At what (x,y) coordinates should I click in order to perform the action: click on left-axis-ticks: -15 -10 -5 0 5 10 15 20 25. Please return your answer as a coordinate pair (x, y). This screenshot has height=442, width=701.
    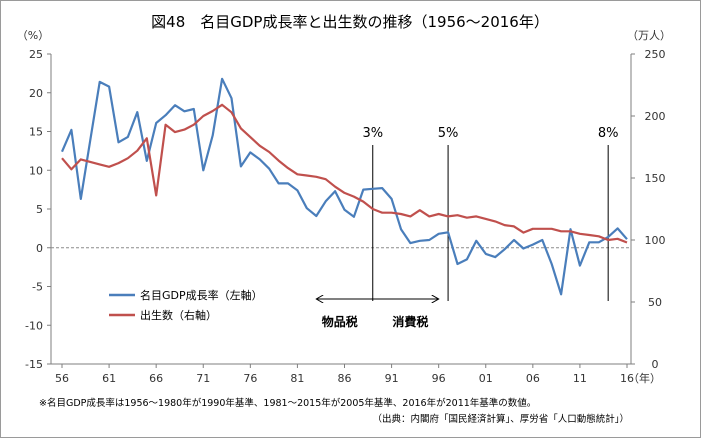
    Looking at the image, I should click on (38, 209).